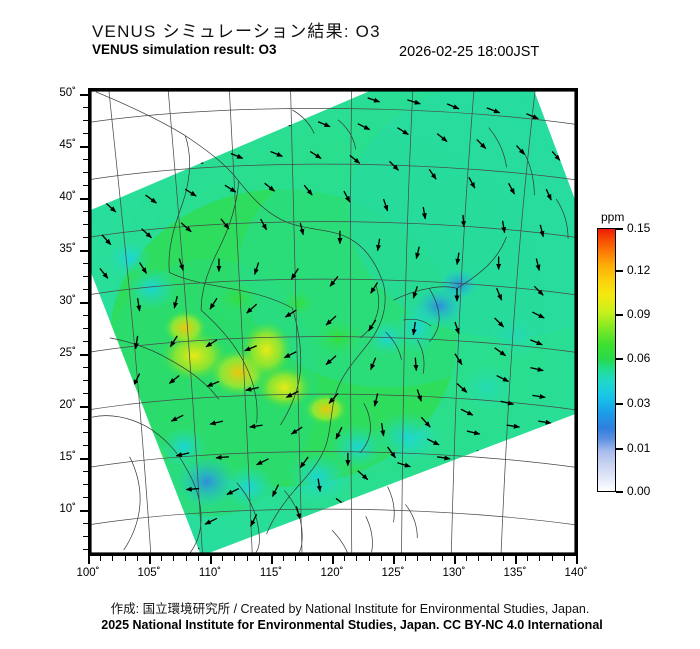 The width and height of the screenshot is (700, 649). Describe the element at coordinates (639, 314) in the screenshot. I see `colorbar-label-009: 0.09` at that location.